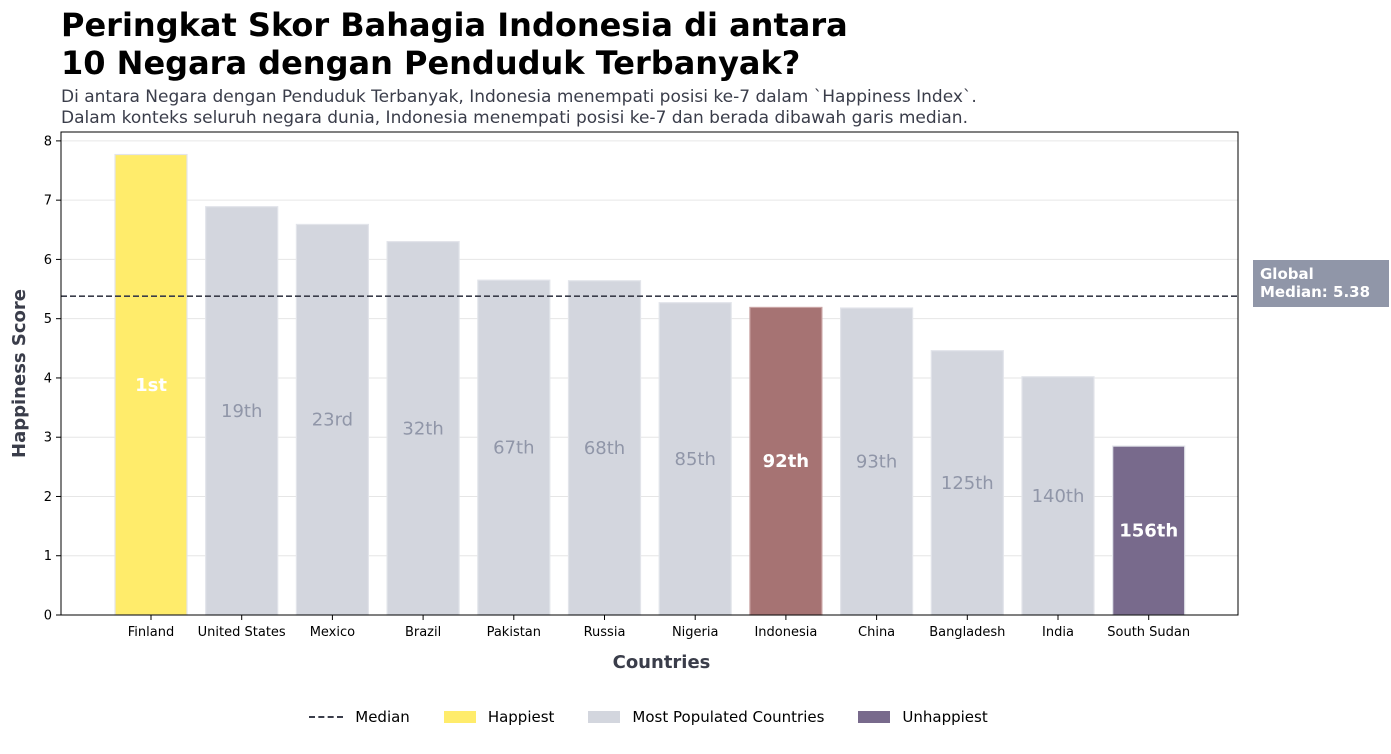  I want to click on y-tick-label: 5, so click(48, 319).